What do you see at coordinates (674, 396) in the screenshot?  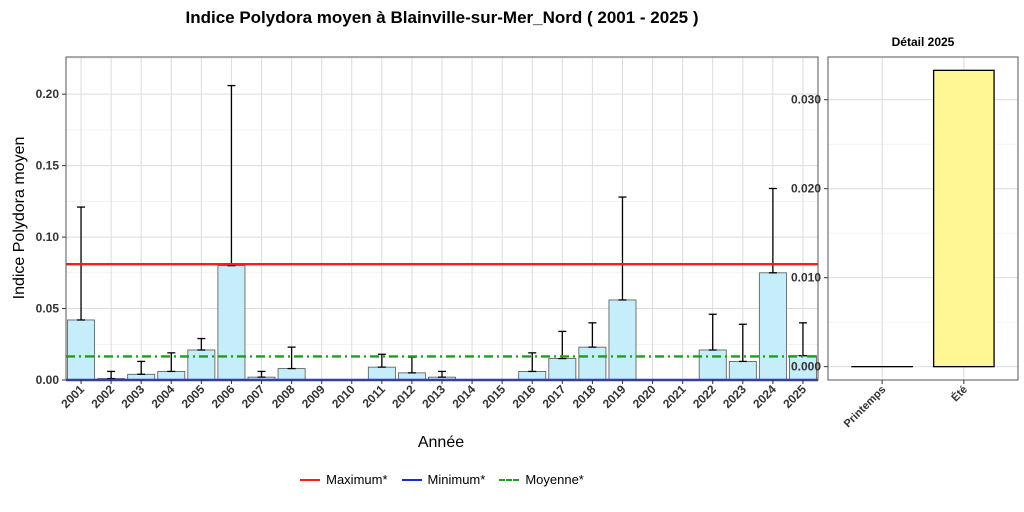 I see `x-tick-label: 2021` at bounding box center [674, 396].